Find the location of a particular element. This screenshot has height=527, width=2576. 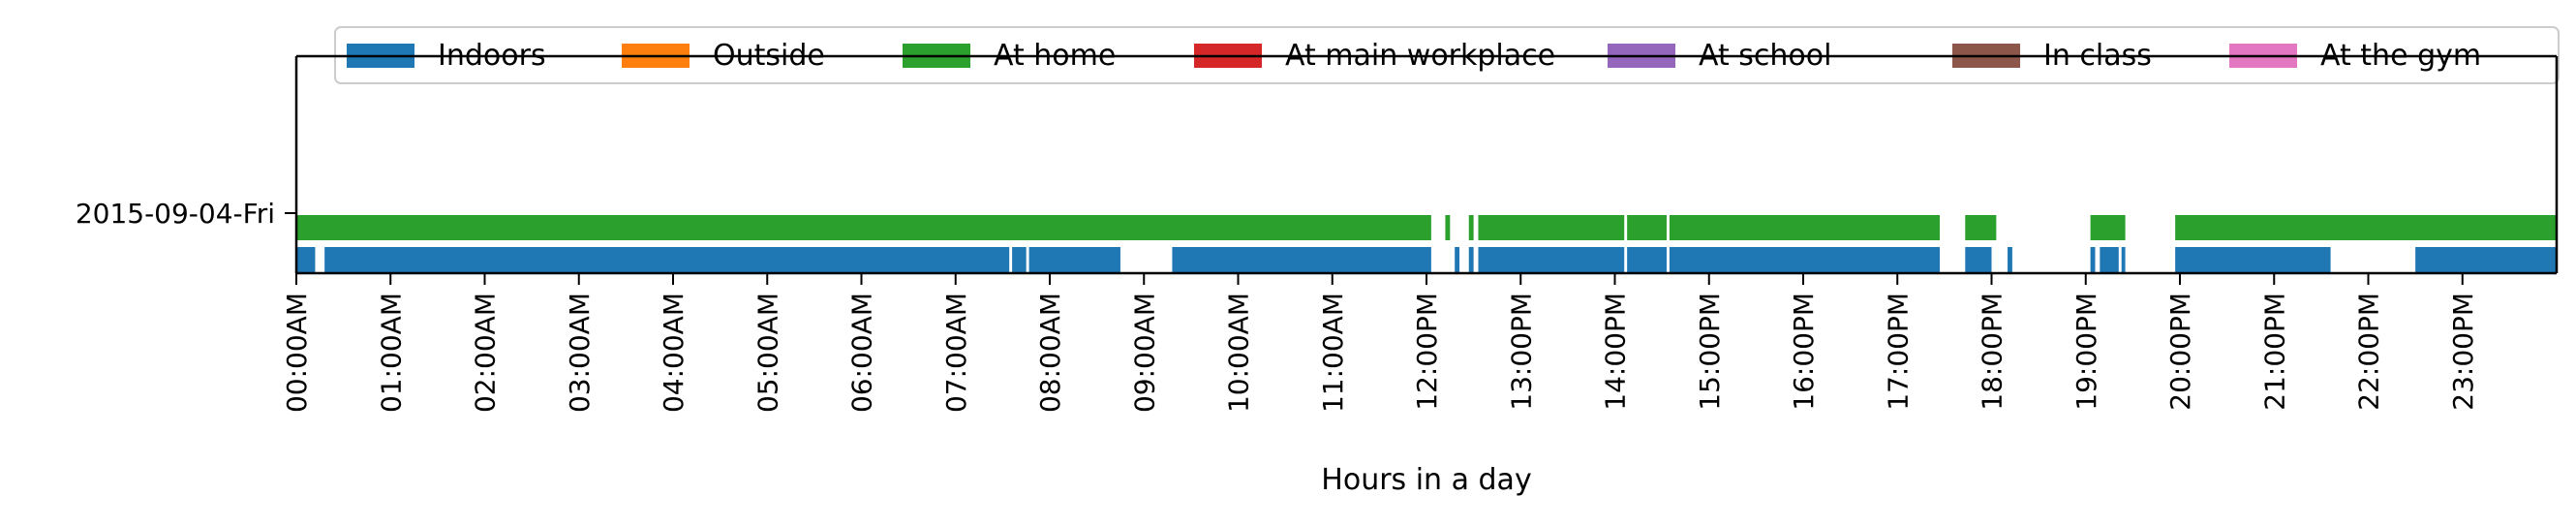

x-tick-label: 08:00AM is located at coordinates (1050, 353).